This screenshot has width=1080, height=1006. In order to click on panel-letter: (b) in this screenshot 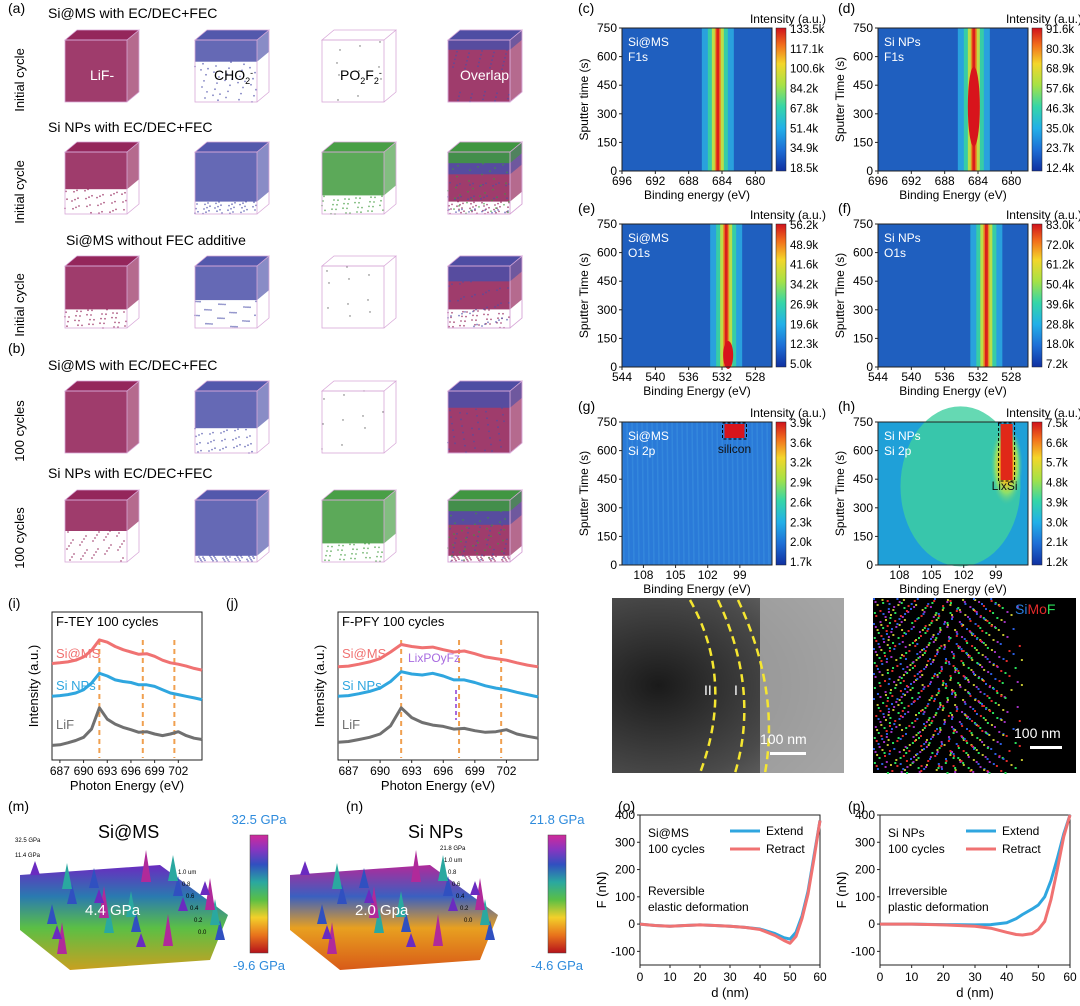, I will do `click(16, 348)`.